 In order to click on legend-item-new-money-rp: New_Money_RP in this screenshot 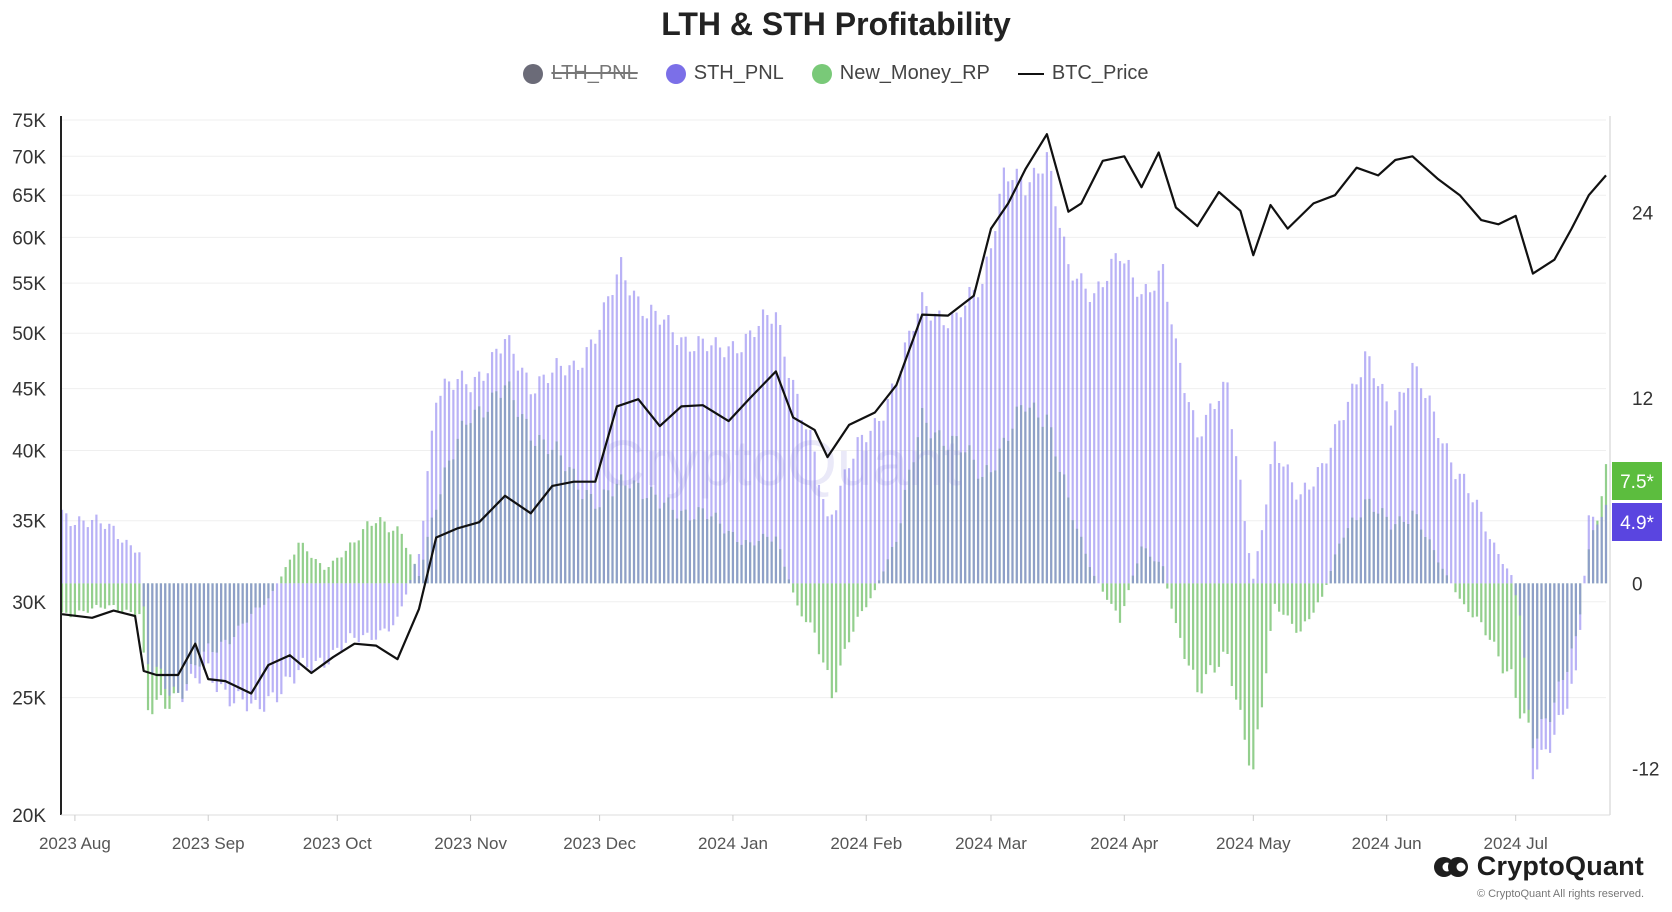, I will do `click(900, 73)`.